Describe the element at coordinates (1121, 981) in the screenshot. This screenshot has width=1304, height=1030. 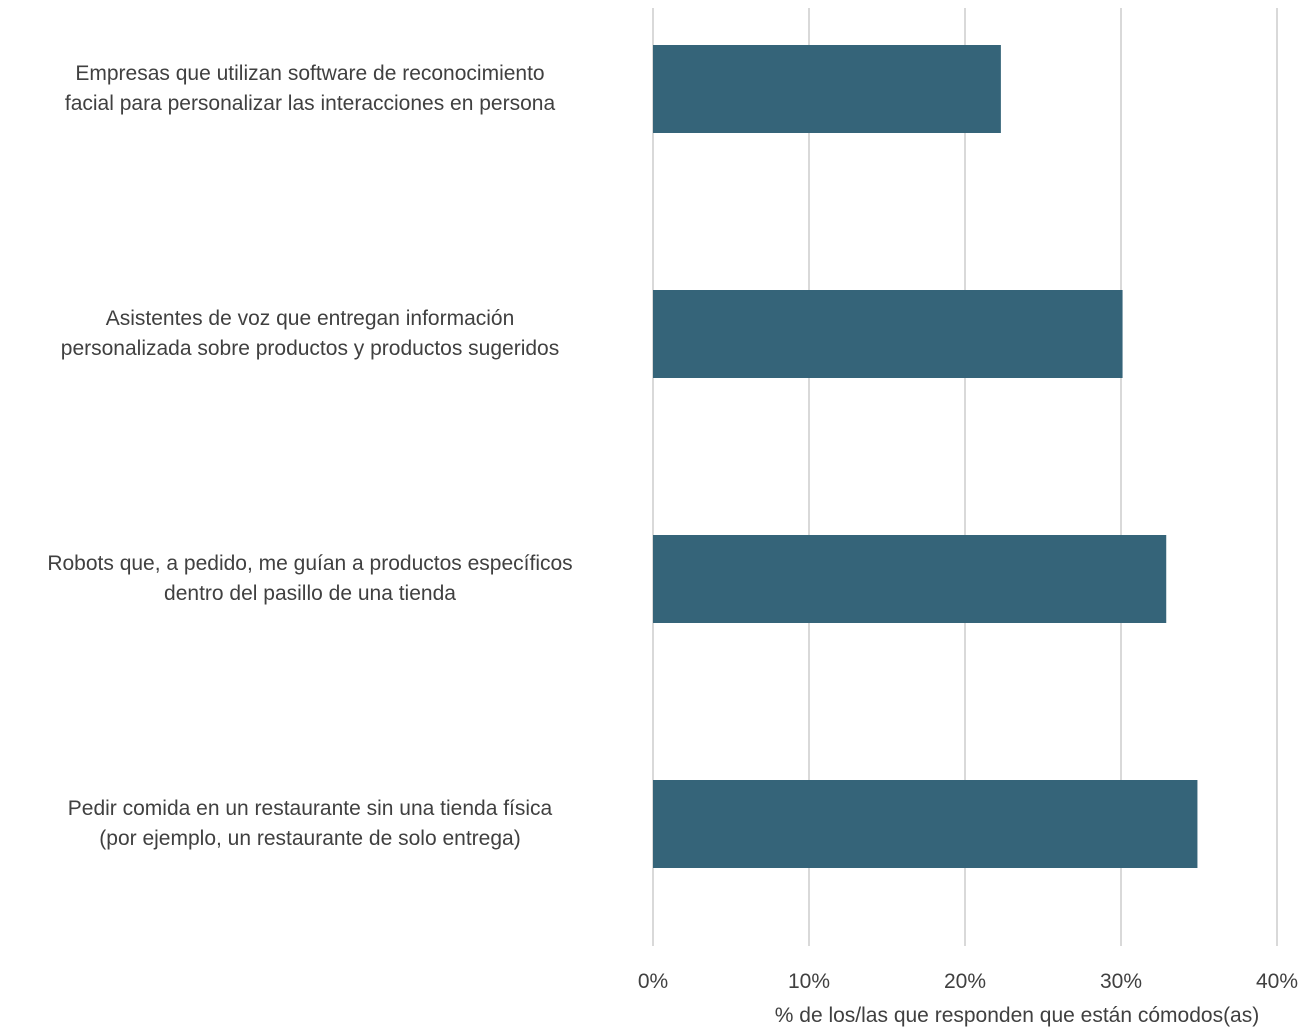
I see `x-tick-label-3: 30%` at that location.